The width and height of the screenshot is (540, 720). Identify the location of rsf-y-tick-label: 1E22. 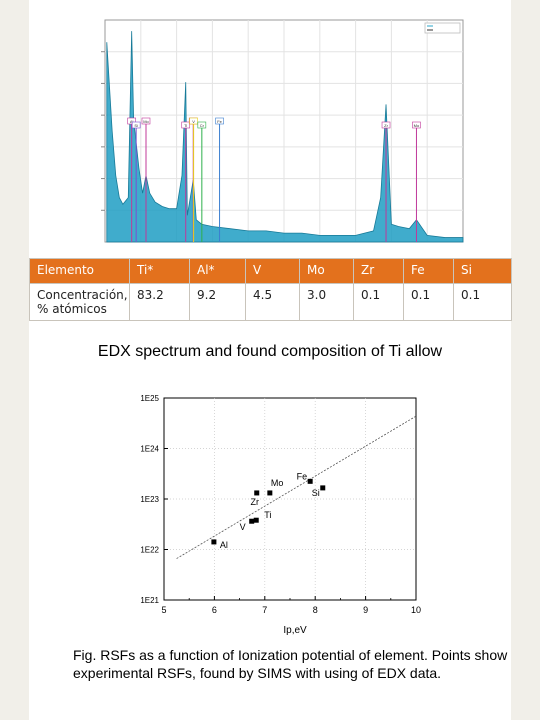
(149, 550).